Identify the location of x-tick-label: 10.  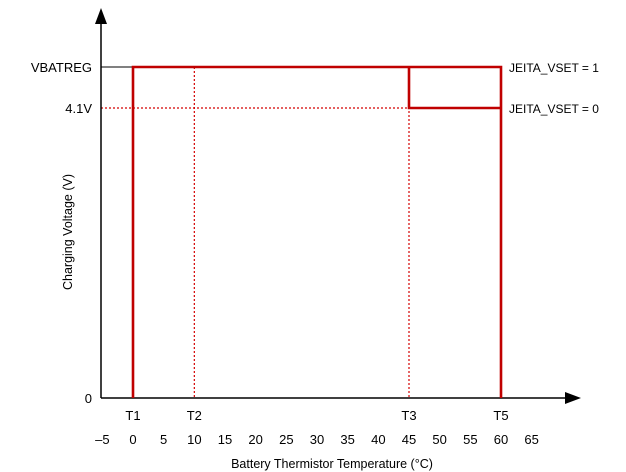
(194, 439).